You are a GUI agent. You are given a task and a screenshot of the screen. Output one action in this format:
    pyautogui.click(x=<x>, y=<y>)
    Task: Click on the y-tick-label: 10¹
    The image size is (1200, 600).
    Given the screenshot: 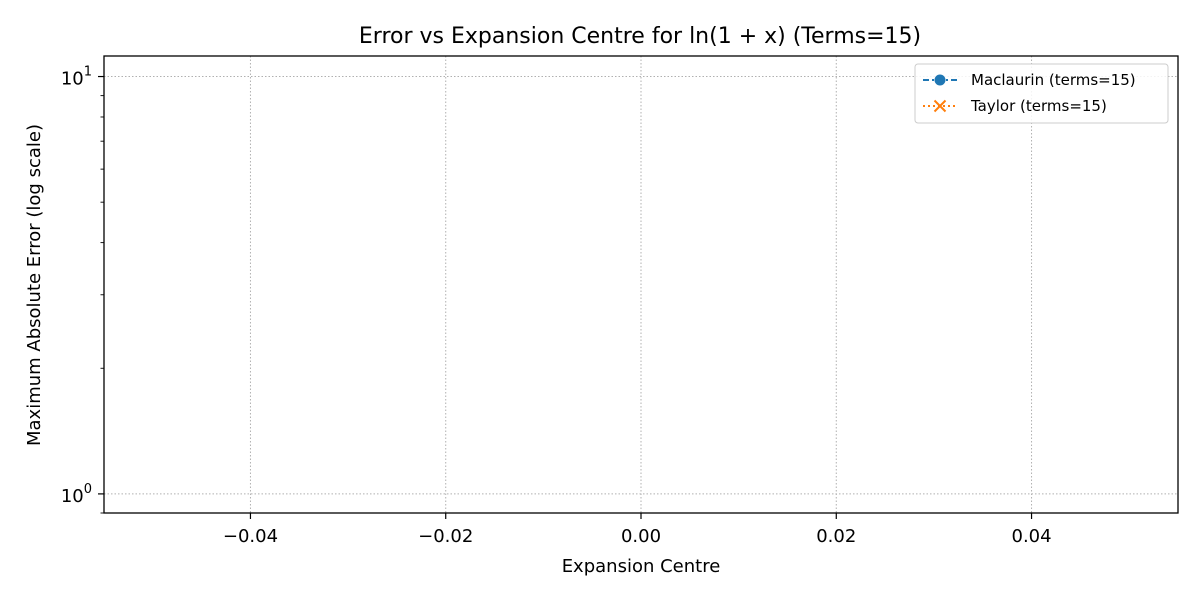 What is the action you would take?
    pyautogui.click(x=76, y=77)
    